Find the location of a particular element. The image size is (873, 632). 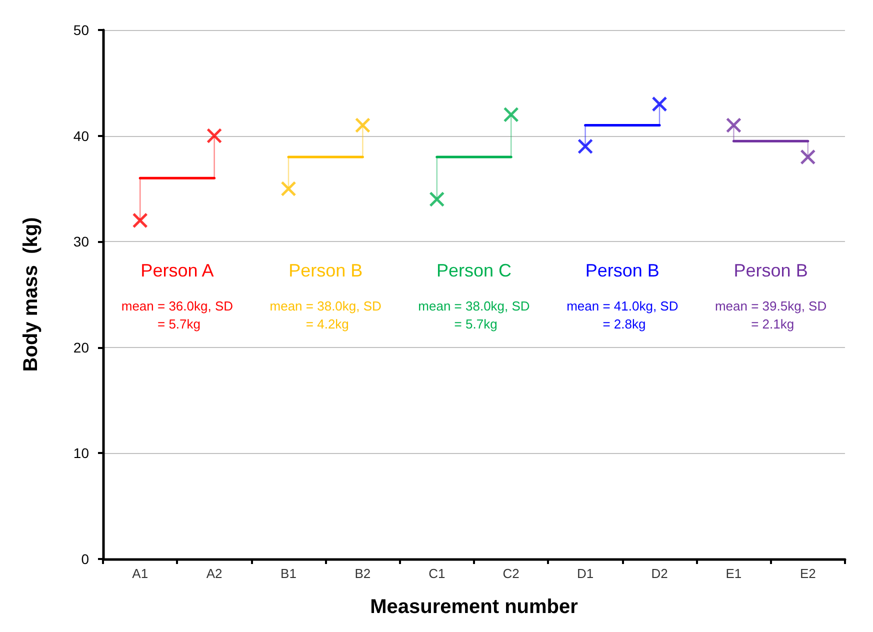

annotation: mean = 38.0kg, SD = 4.2kg is located at coordinates (326, 315).